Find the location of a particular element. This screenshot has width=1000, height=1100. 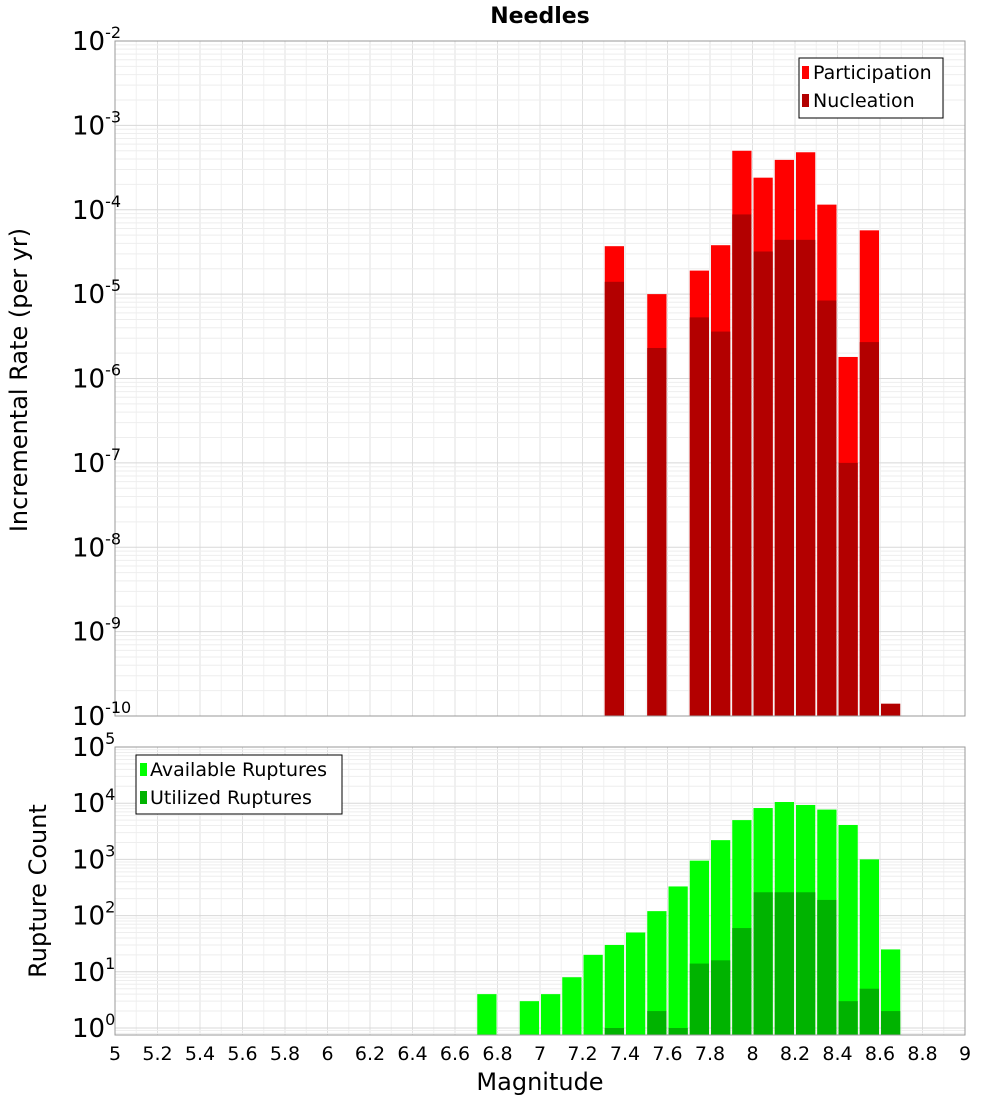

bottom-y-tick-label: 10¹ is located at coordinates (93, 971).